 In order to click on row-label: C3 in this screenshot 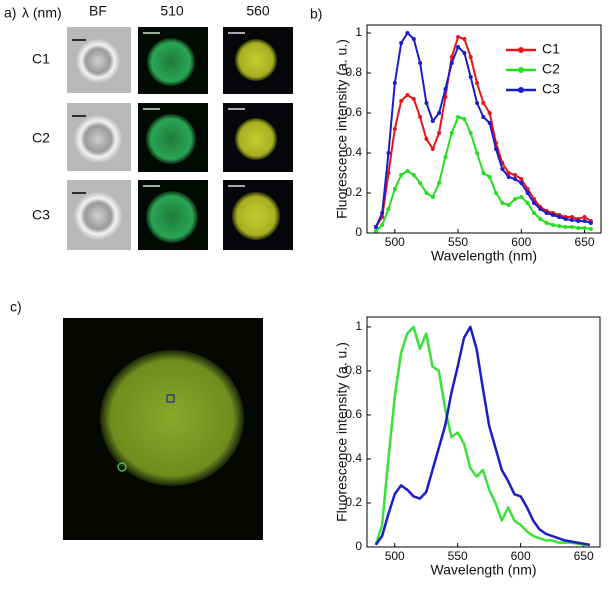, I will do `click(41, 215)`.